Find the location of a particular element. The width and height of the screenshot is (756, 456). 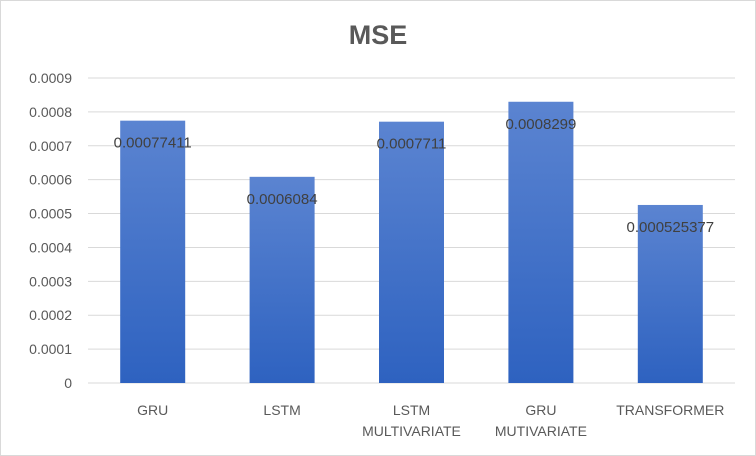

data-label: 0.0006084 is located at coordinates (282, 199).